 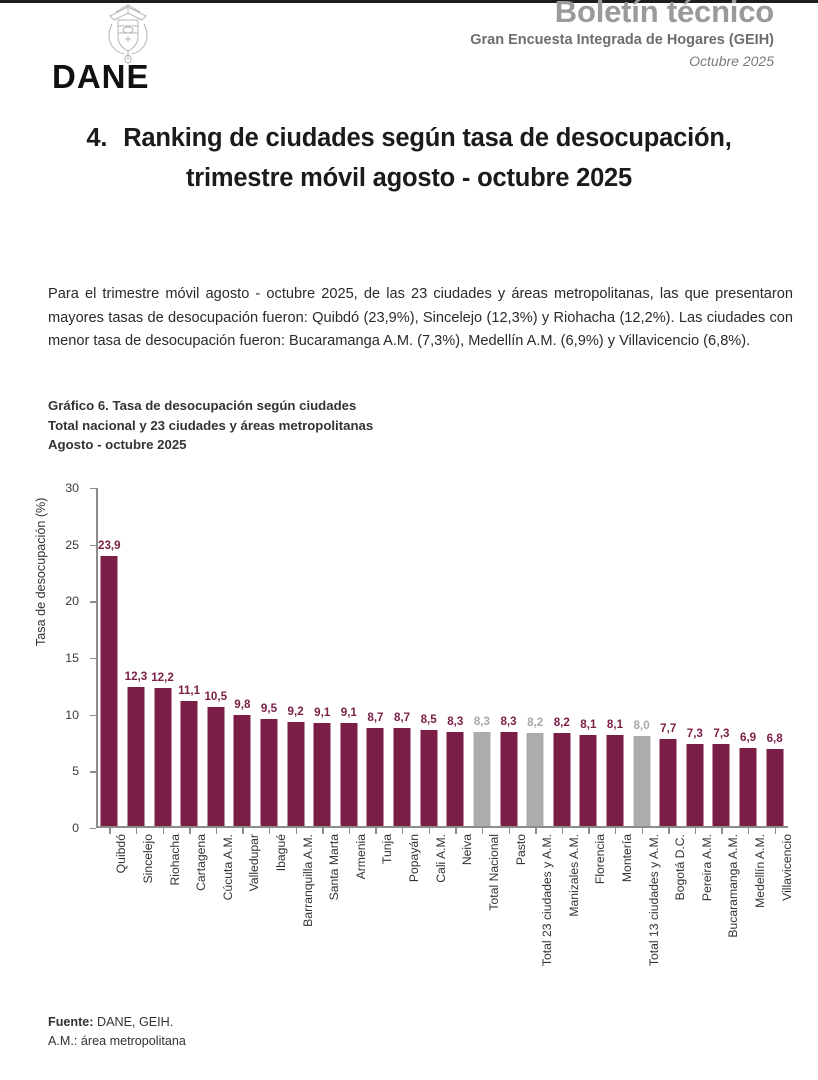 What do you see at coordinates (774, 656) in the screenshot?
I see `bar-item: 6,8` at bounding box center [774, 656].